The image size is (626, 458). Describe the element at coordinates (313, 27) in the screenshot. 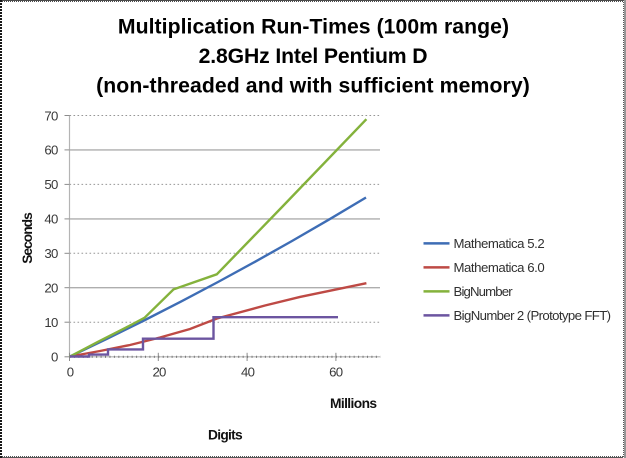

I see `svg-text:Multiplication Run-Times (100m: Multiplication Run-Times (100m range)` at that location.